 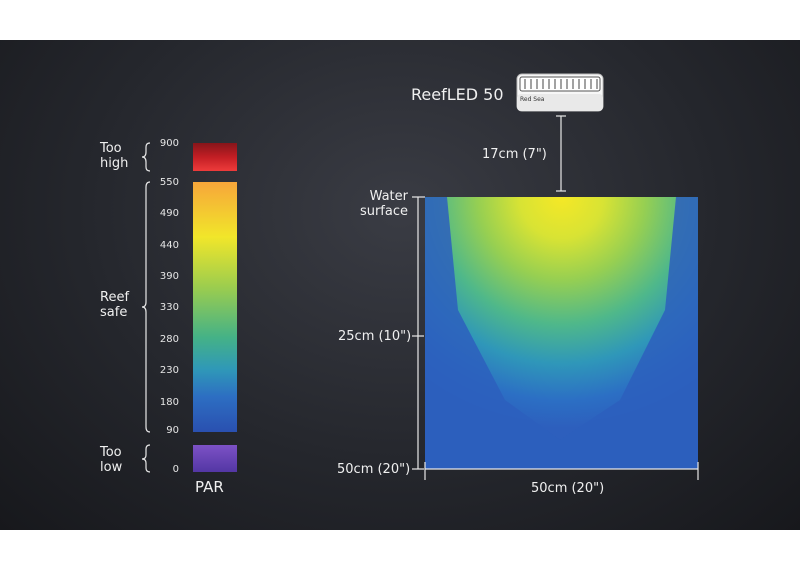 What do you see at coordinates (374, 469) in the screenshot?
I see `depth-bottom-label: 50cm (20")` at bounding box center [374, 469].